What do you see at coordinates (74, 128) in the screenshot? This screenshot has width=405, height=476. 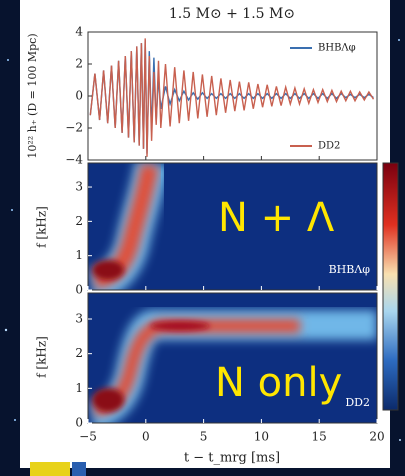 I see `y-tick-label: −2` at bounding box center [74, 128].